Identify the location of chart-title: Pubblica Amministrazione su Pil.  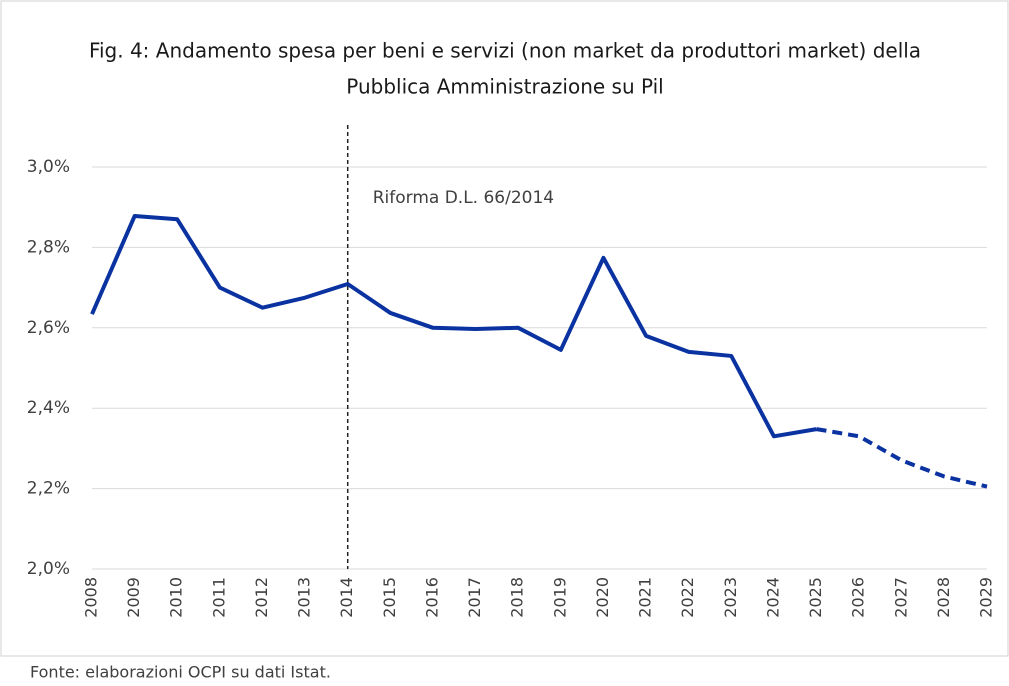
(505, 87).